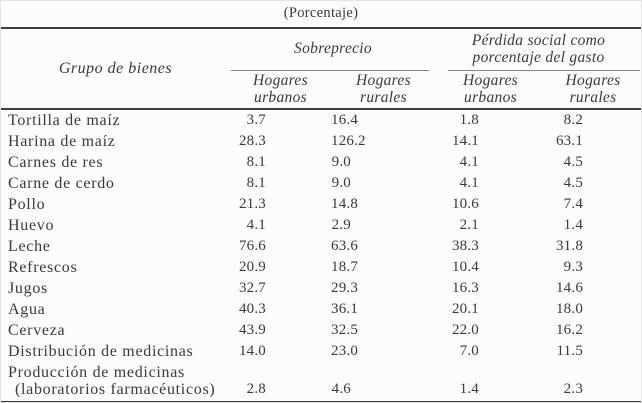  What do you see at coordinates (465, 204) in the screenshot?
I see `cell-value: 10.6` at bounding box center [465, 204].